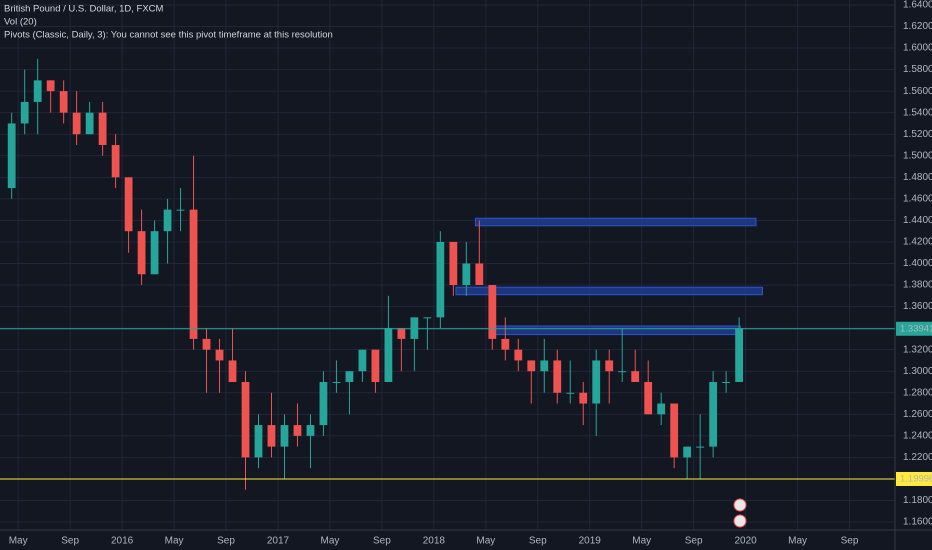  Describe the element at coordinates (917, 134) in the screenshot. I see `y-tick-label: 1.52000` at that location.